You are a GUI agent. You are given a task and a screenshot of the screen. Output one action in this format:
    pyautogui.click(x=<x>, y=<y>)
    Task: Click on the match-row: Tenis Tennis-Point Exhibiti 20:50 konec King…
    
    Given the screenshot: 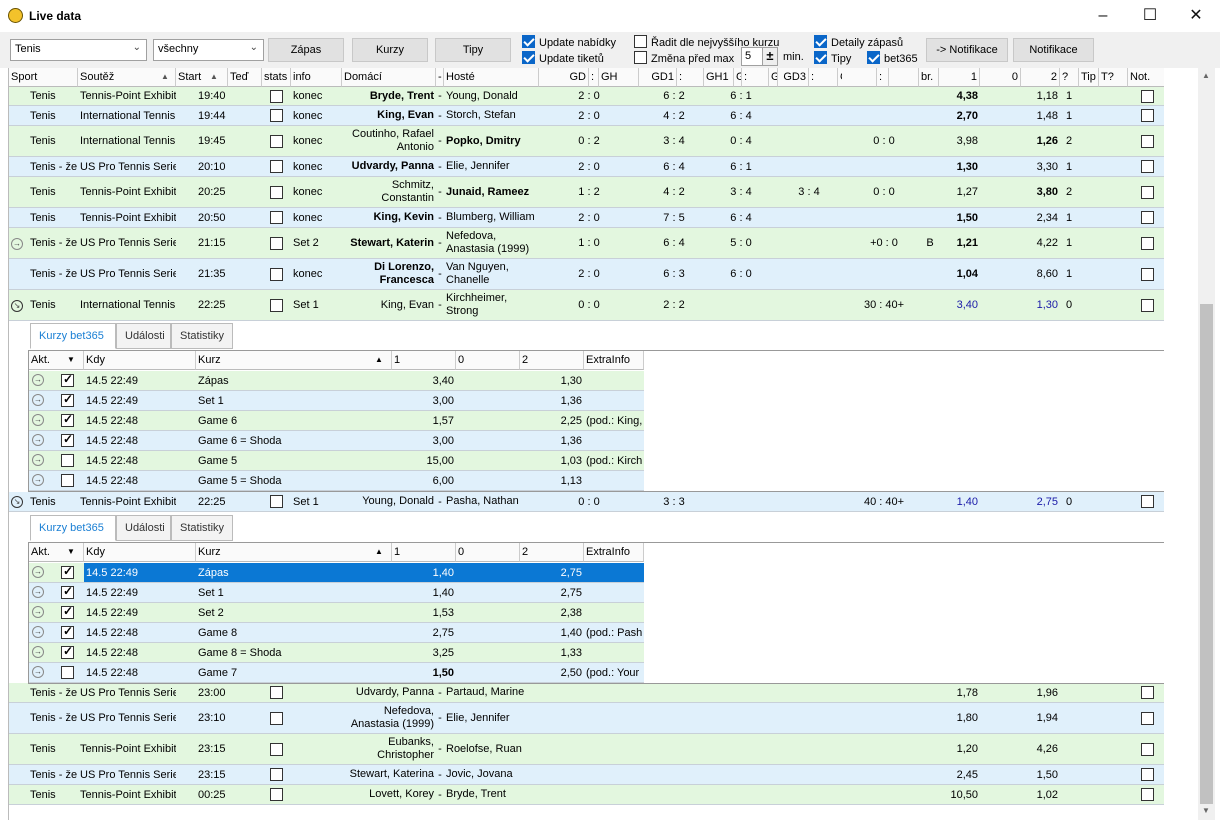 What is the action you would take?
    pyautogui.click(x=586, y=218)
    